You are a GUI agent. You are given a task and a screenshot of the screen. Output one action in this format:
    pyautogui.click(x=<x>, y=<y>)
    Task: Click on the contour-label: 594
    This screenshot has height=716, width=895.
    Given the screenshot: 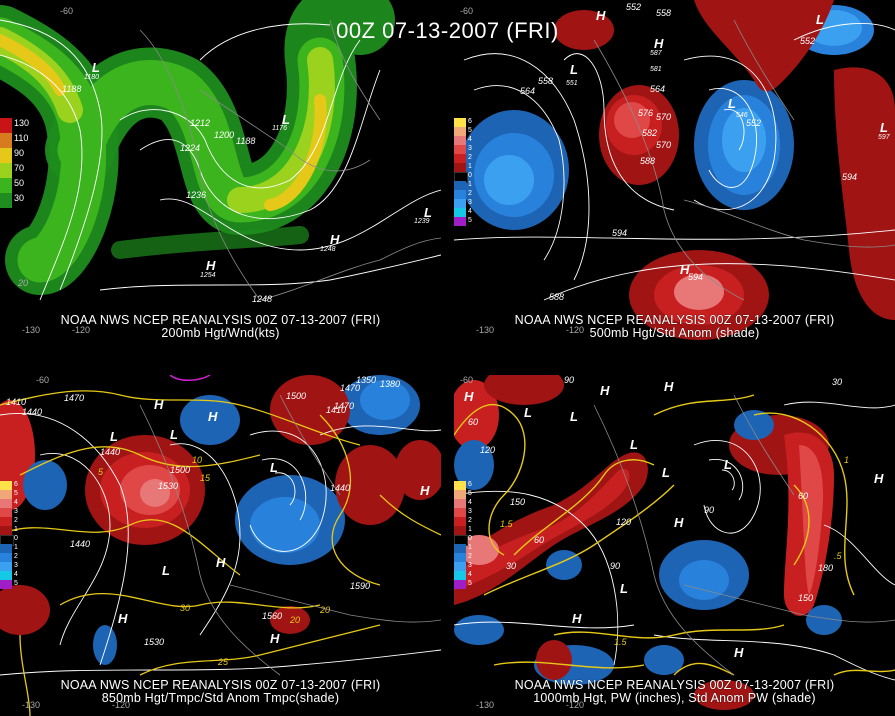 What is the action you would take?
    pyautogui.click(x=850, y=177)
    